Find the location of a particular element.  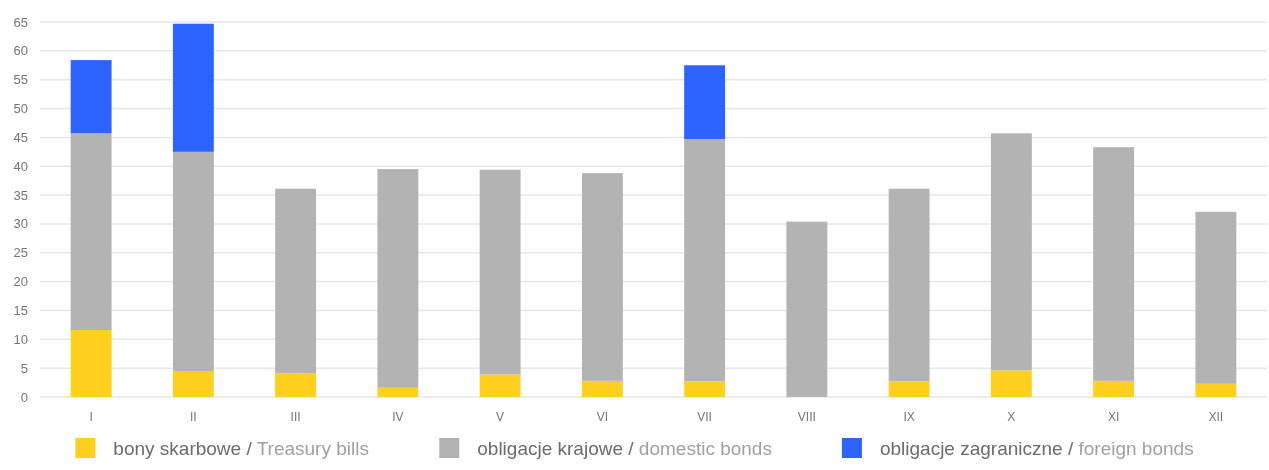

legend-label: obligacje zagraniczne / foreign bonds is located at coordinates (1036, 448).